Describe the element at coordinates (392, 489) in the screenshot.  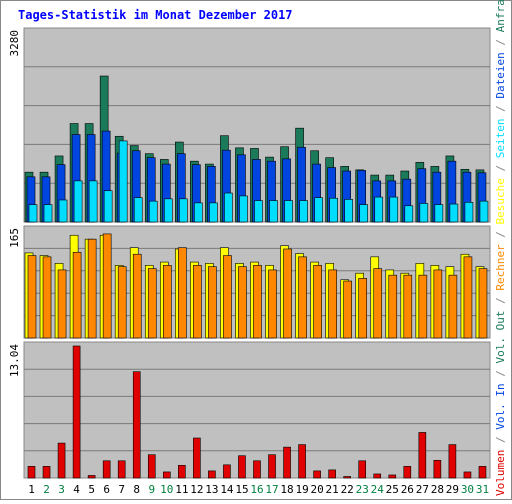
I see `x-tick-label: 25` at that location.